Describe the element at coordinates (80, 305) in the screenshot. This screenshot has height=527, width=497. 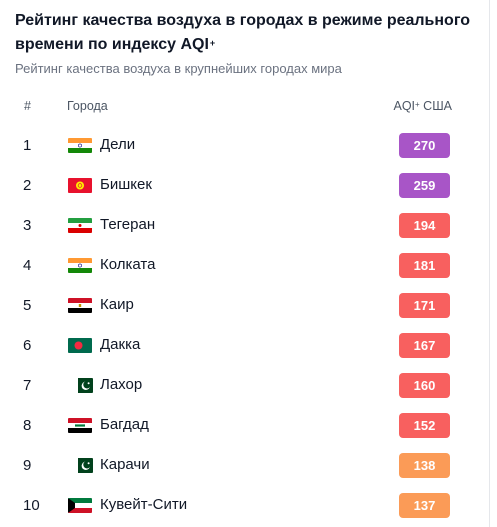
I see `egypt-flag-icon` at that location.